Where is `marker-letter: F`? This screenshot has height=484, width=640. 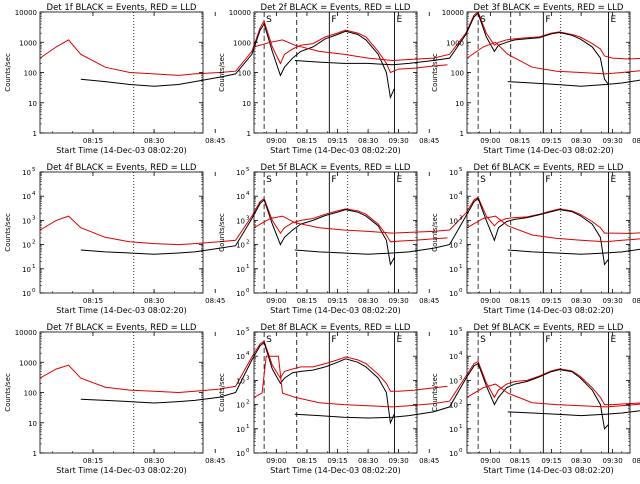
marker-letter: F is located at coordinates (547, 340).